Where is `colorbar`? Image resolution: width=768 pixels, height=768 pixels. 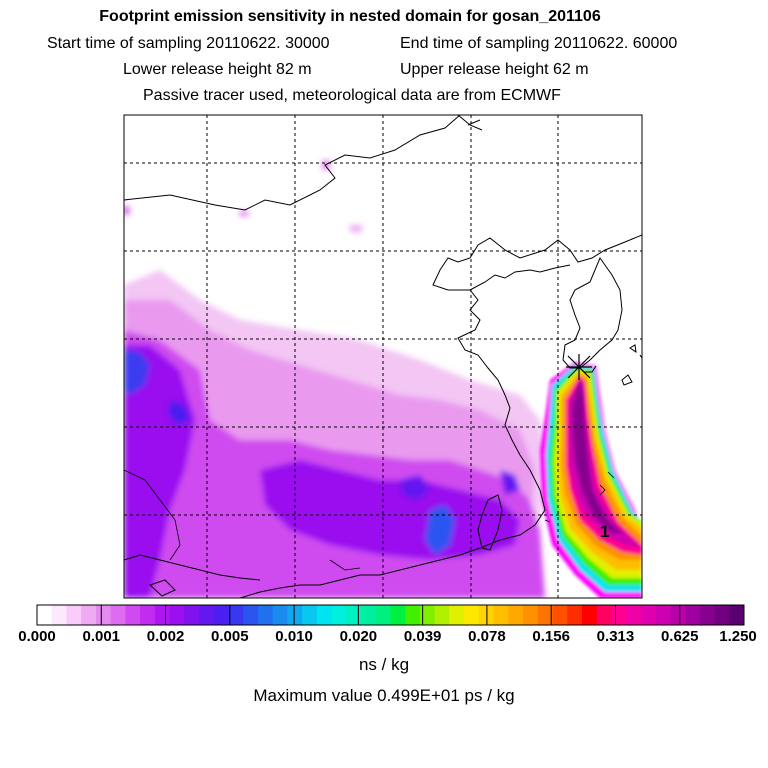
colorbar is located at coordinates (390, 615).